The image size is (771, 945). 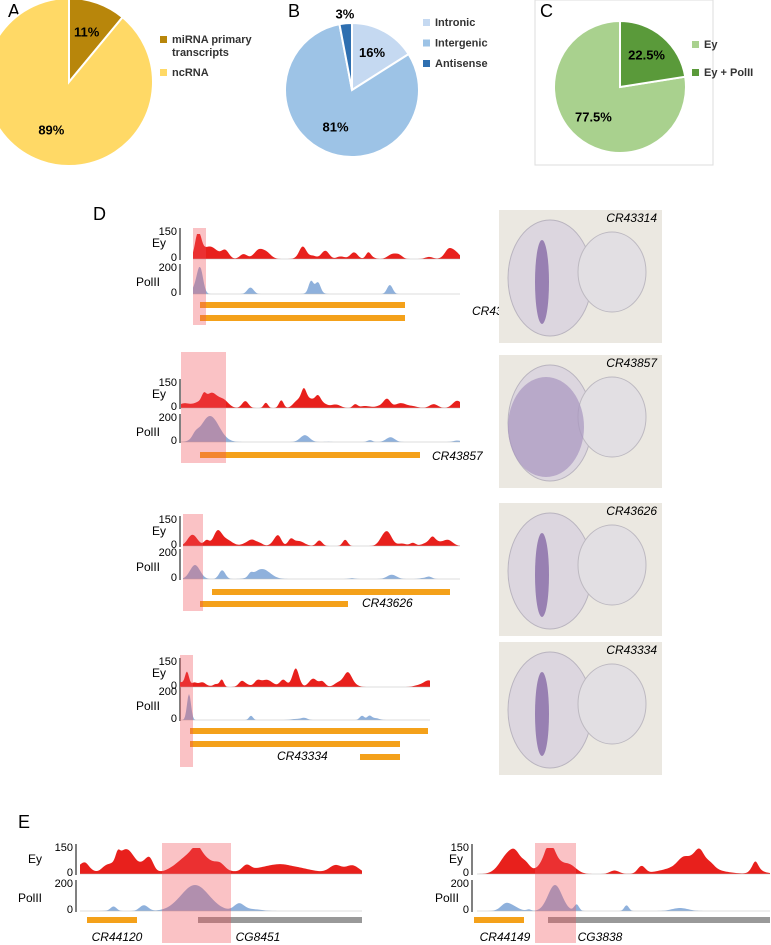 I want to click on legend-line: miRNA primary, so click(x=212, y=40).